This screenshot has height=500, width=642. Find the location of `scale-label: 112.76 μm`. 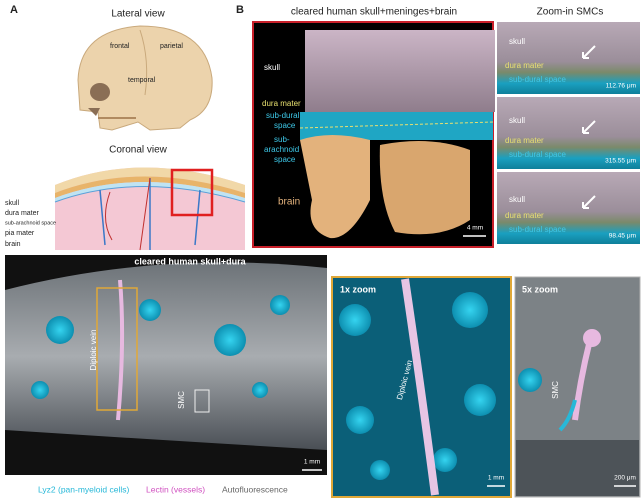

scale-label: 112.76 μm is located at coordinates (621, 86).